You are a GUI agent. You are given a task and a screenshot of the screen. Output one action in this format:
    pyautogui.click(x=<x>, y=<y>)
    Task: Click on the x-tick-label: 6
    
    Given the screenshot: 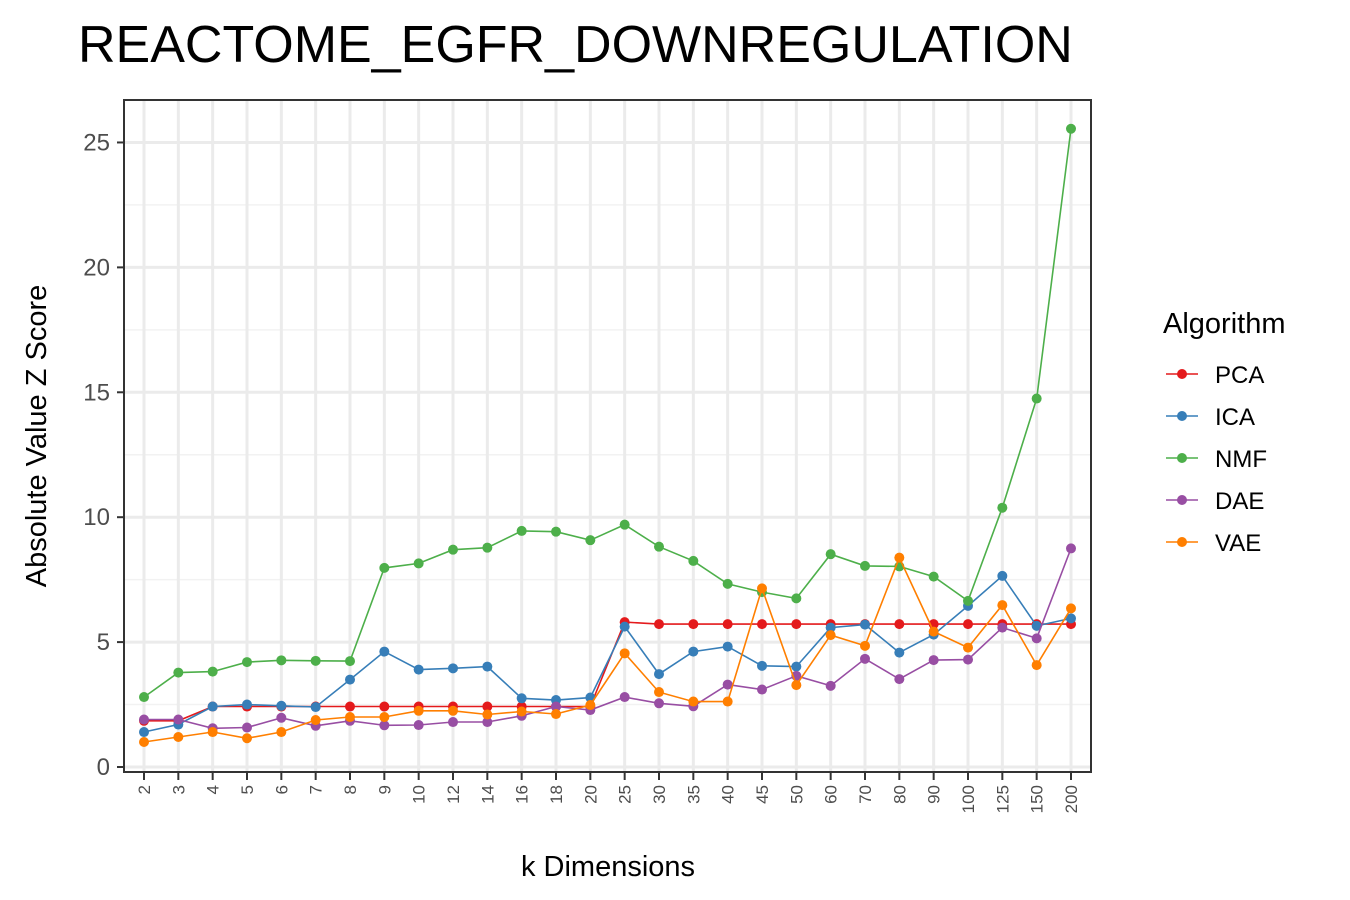 What is the action you would take?
    pyautogui.click(x=281, y=789)
    